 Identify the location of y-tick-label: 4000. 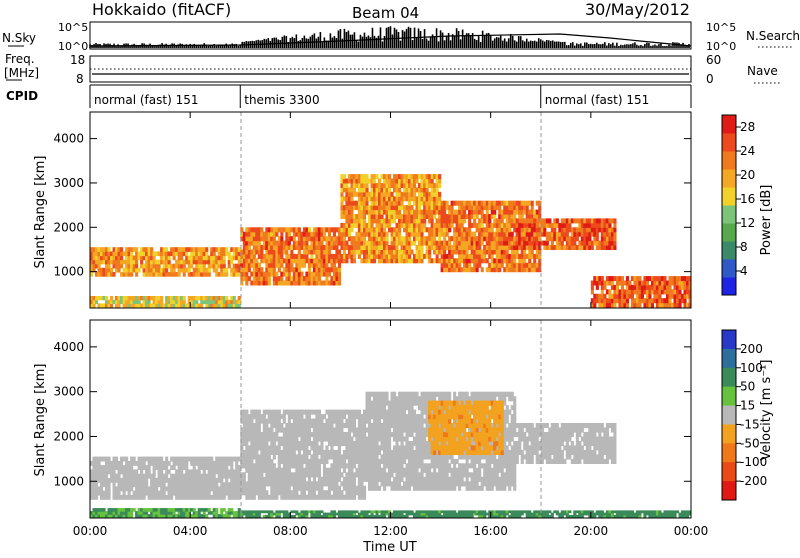
(68, 139).